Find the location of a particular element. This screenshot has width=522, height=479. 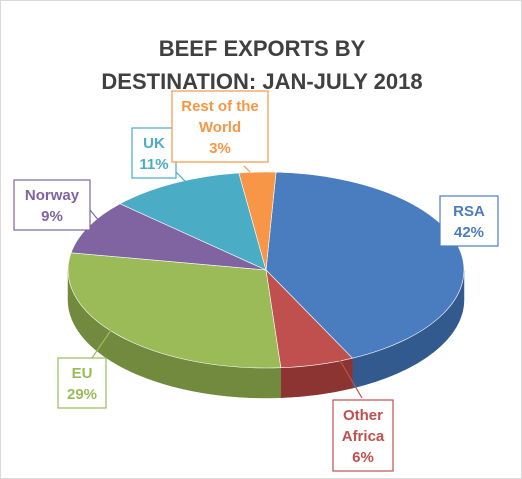

data-label-box-other-africa is located at coordinates (363, 435).